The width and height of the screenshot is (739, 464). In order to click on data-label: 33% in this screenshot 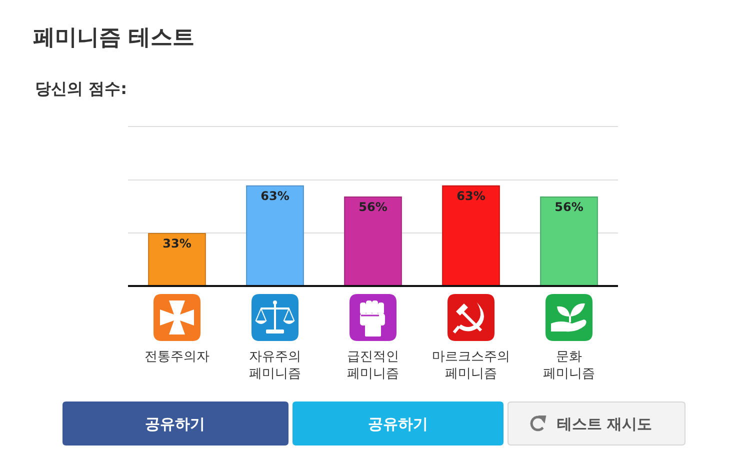, I will do `click(177, 243)`.